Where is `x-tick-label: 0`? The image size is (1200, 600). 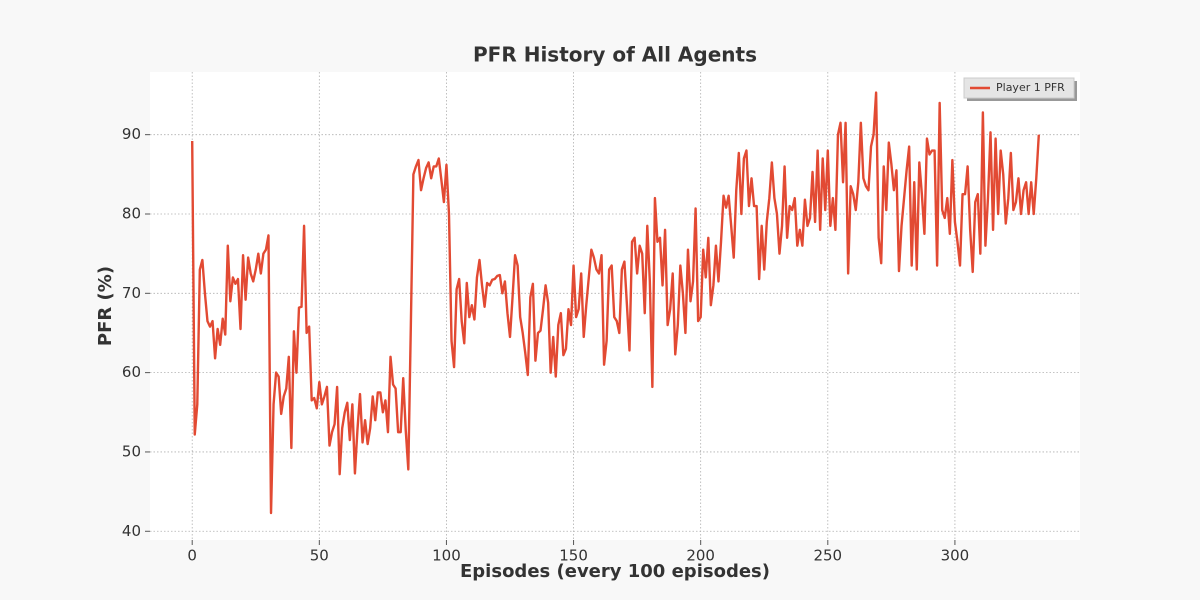 x-tick-label: 0 is located at coordinates (192, 556).